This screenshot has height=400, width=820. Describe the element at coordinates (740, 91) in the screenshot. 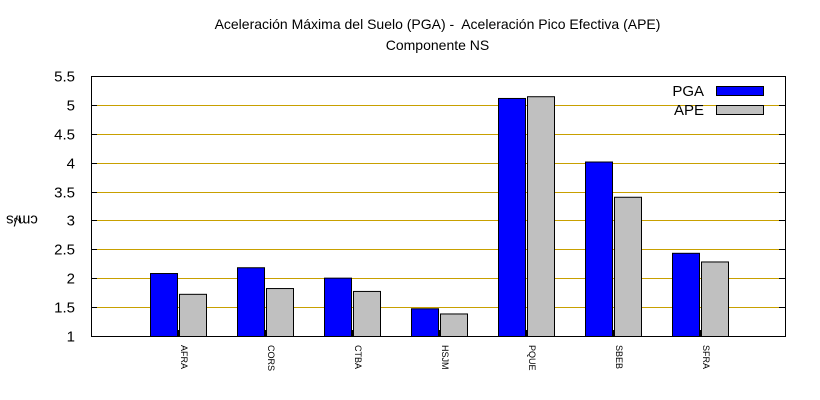

I see `legend-swatch-pga` at that location.